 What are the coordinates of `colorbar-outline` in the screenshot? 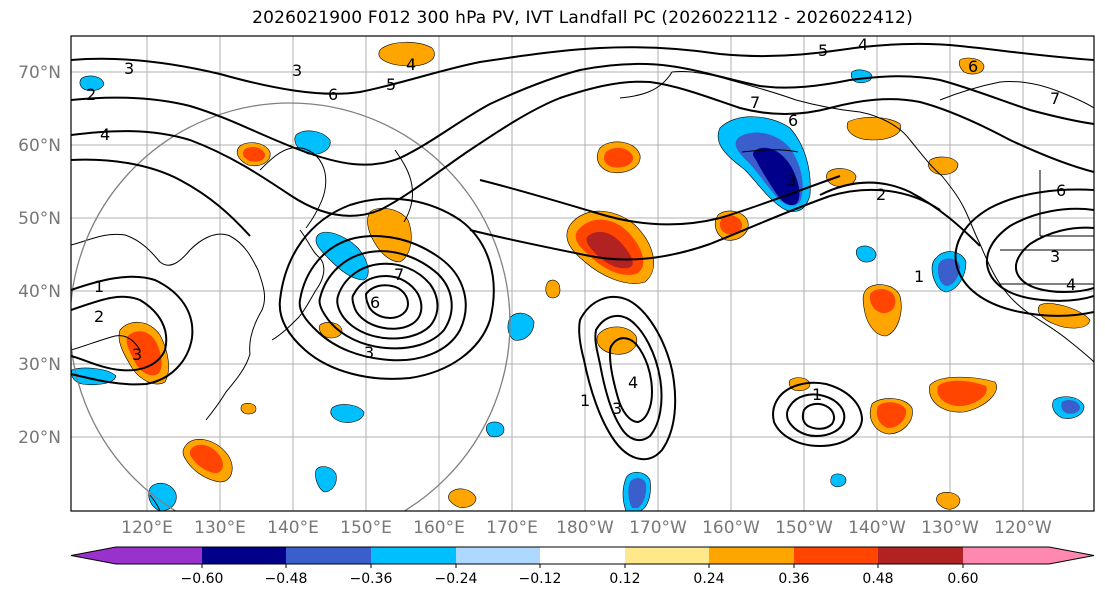 It's located at (582, 555).